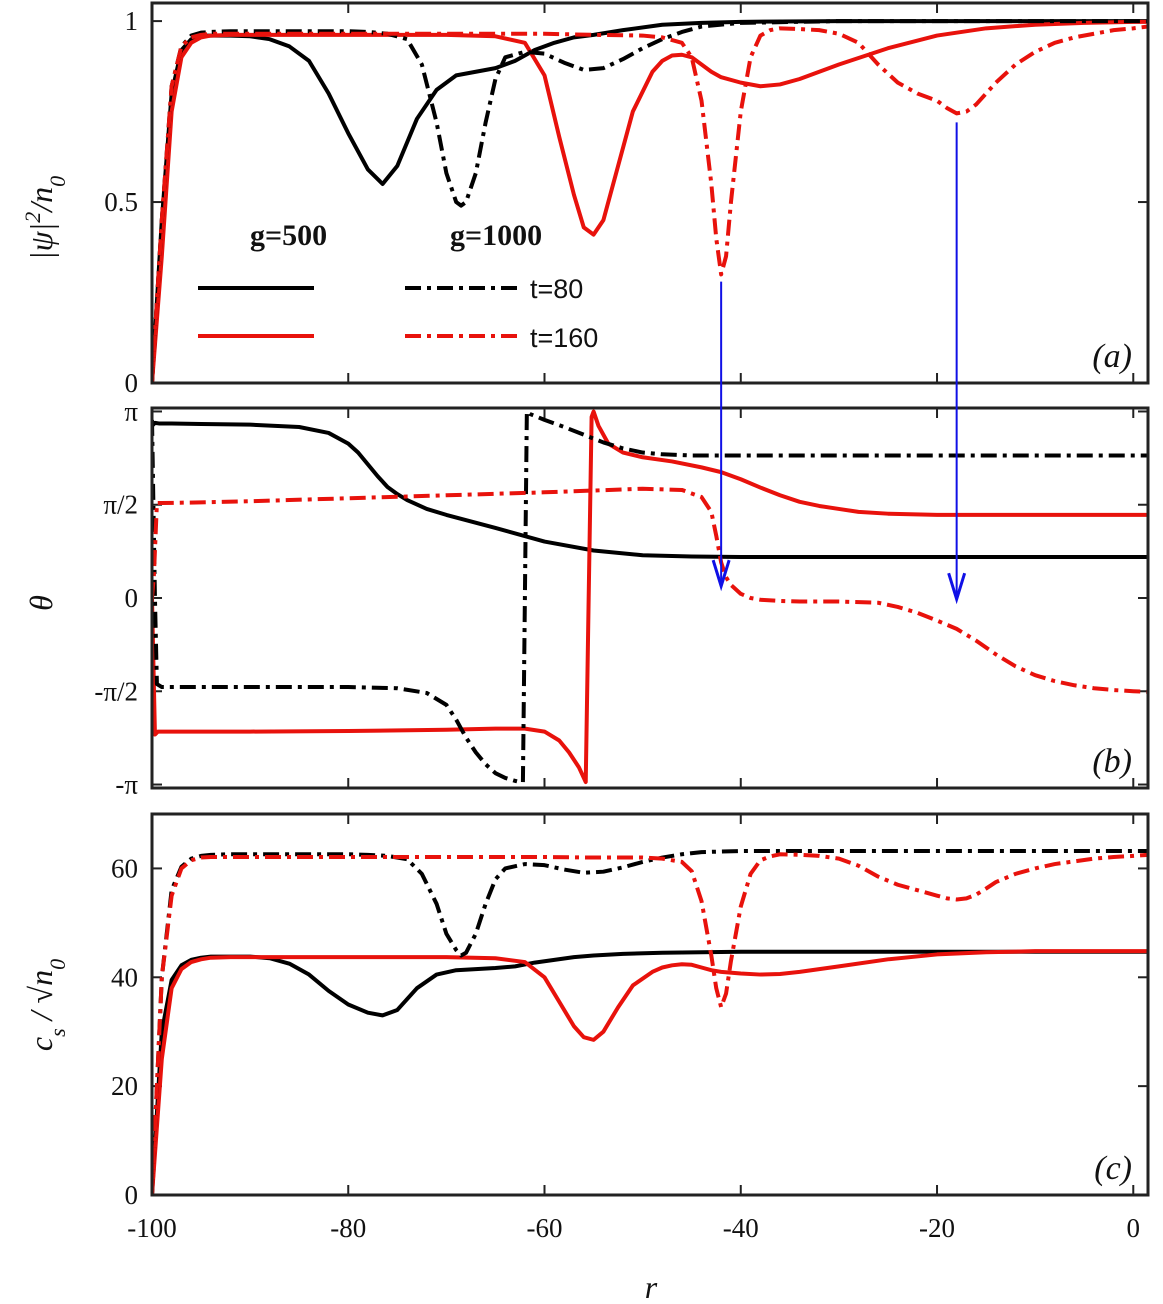 Image resolution: width=1163 pixels, height=1304 pixels. What do you see at coordinates (564, 338) in the screenshot?
I see `legend-label-t160: t=160` at bounding box center [564, 338].